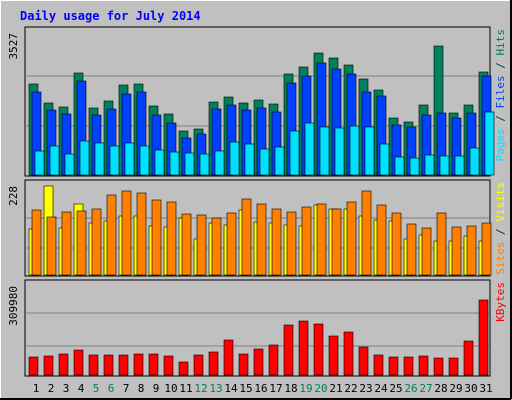  I want to click on x-tick-label-24: 24, so click(381, 388).